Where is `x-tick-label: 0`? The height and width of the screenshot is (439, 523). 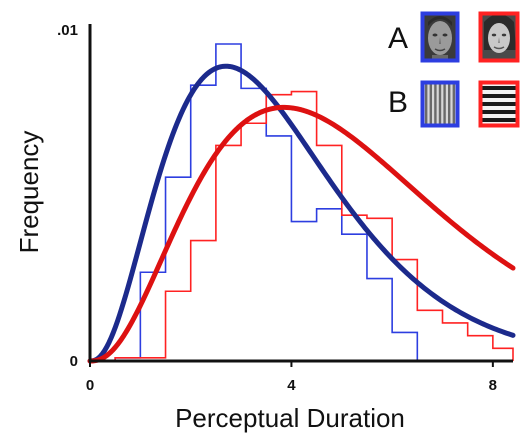 x-tick-label: 0 is located at coordinates (90, 385).